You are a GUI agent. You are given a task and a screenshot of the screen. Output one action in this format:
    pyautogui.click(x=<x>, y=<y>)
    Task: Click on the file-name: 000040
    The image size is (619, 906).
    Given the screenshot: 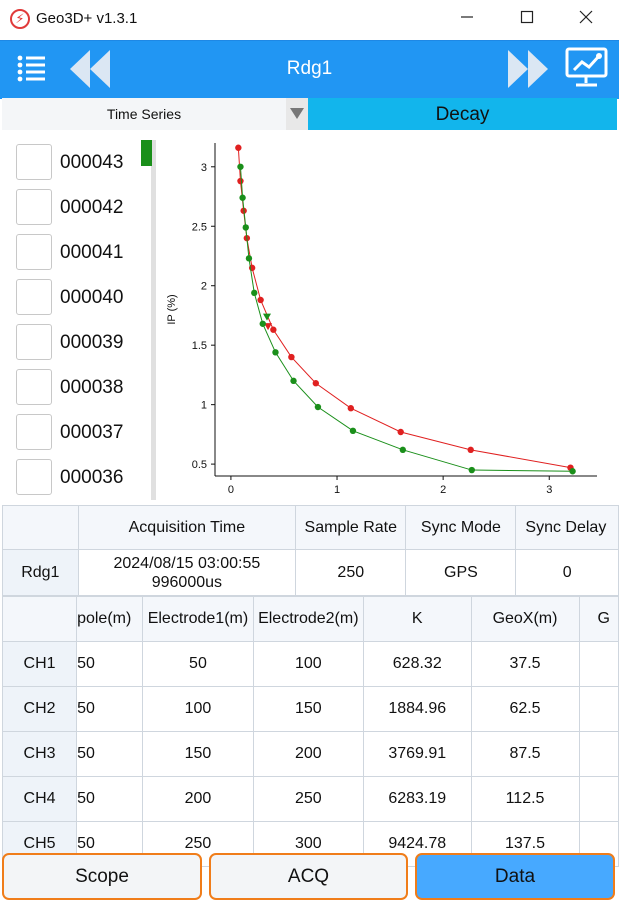 What is the action you would take?
    pyautogui.click(x=92, y=297)
    